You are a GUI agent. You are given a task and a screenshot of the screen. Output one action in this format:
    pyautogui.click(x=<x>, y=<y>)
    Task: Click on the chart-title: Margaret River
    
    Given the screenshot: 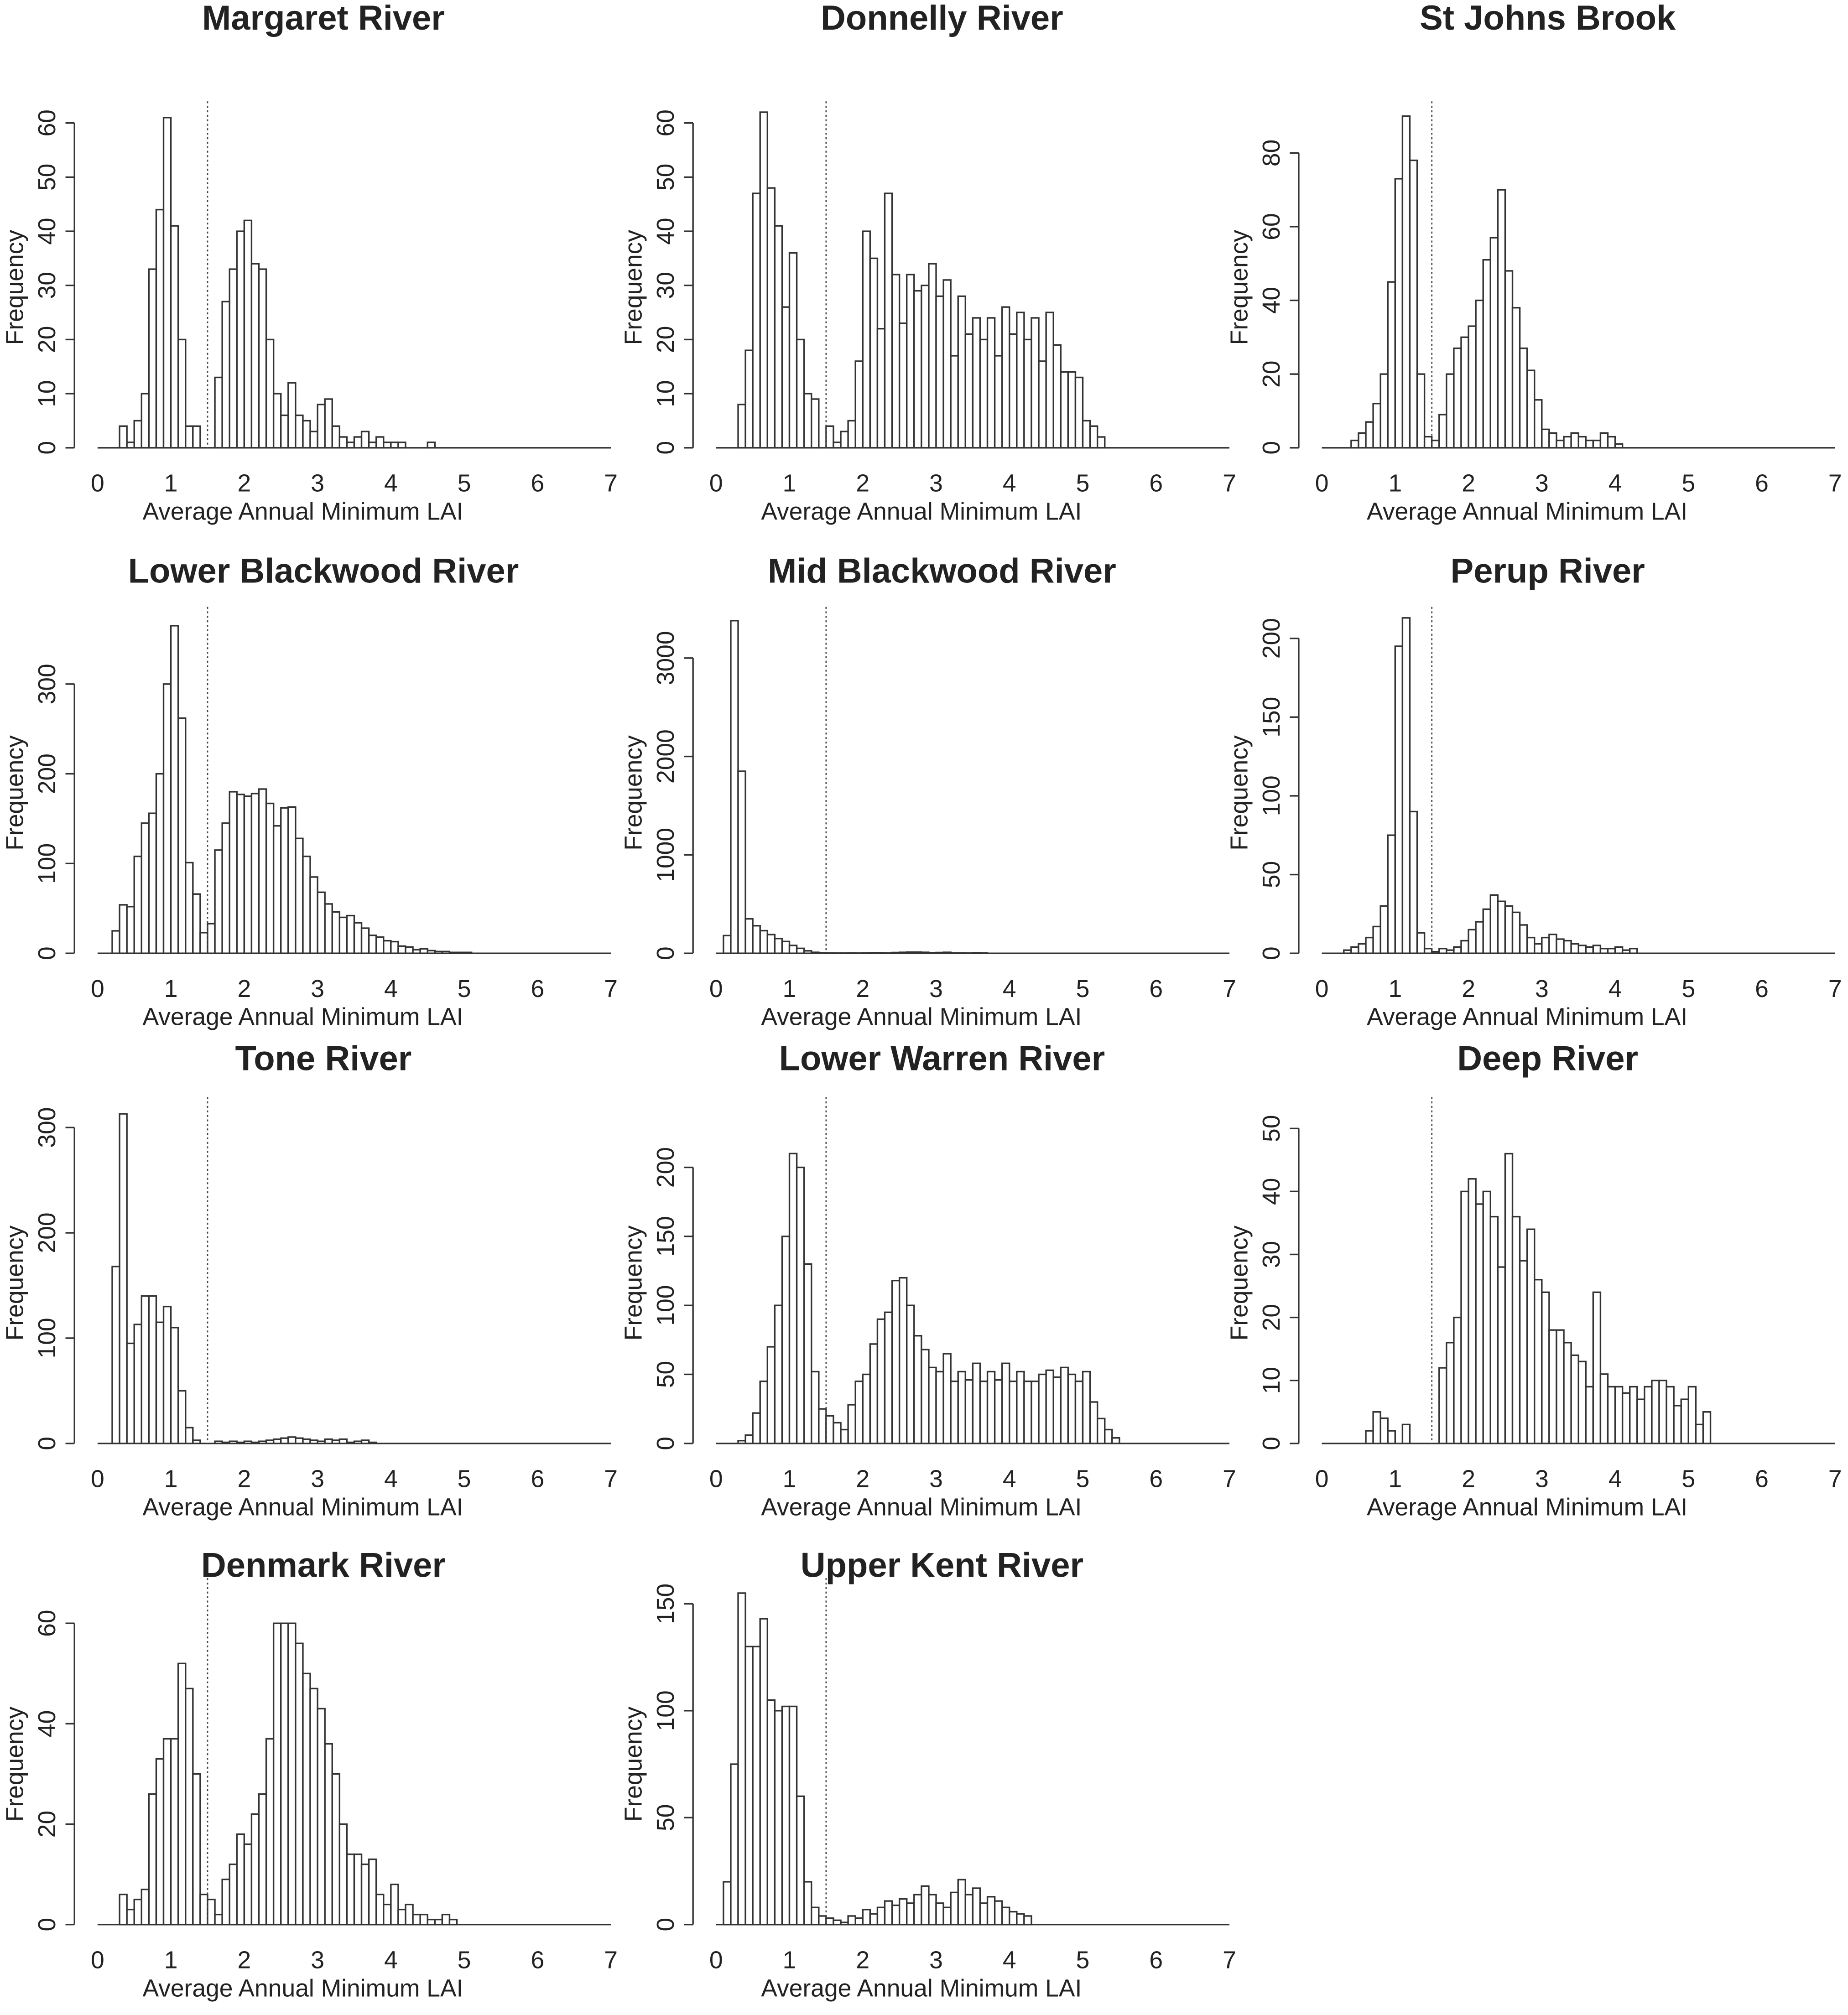 What is the action you would take?
    pyautogui.click(x=323, y=19)
    